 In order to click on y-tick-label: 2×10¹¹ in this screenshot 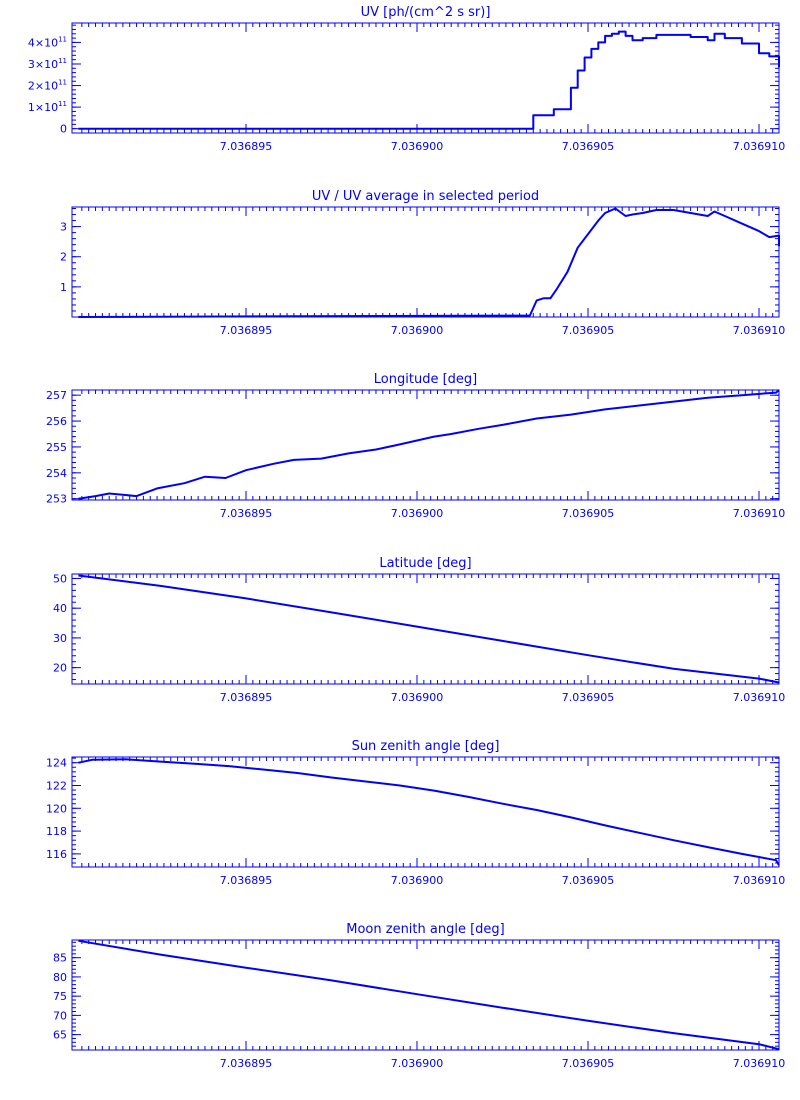, I will do `click(47, 86)`.